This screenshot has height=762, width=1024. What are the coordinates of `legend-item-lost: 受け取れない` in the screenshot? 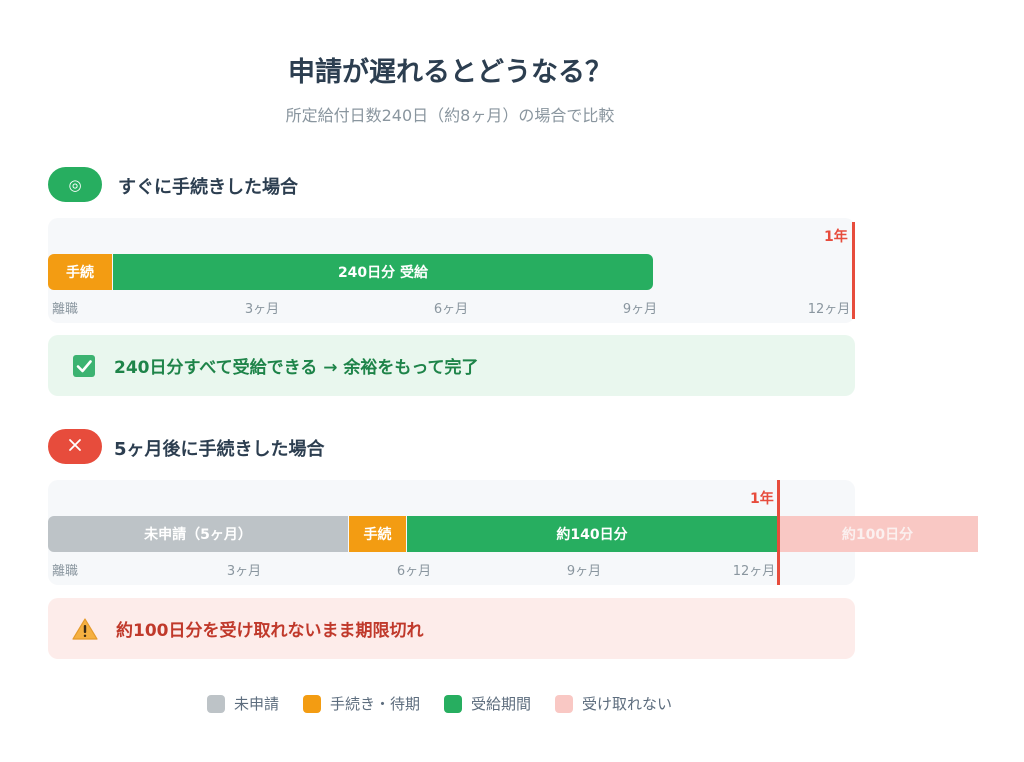 It's located at (613, 703).